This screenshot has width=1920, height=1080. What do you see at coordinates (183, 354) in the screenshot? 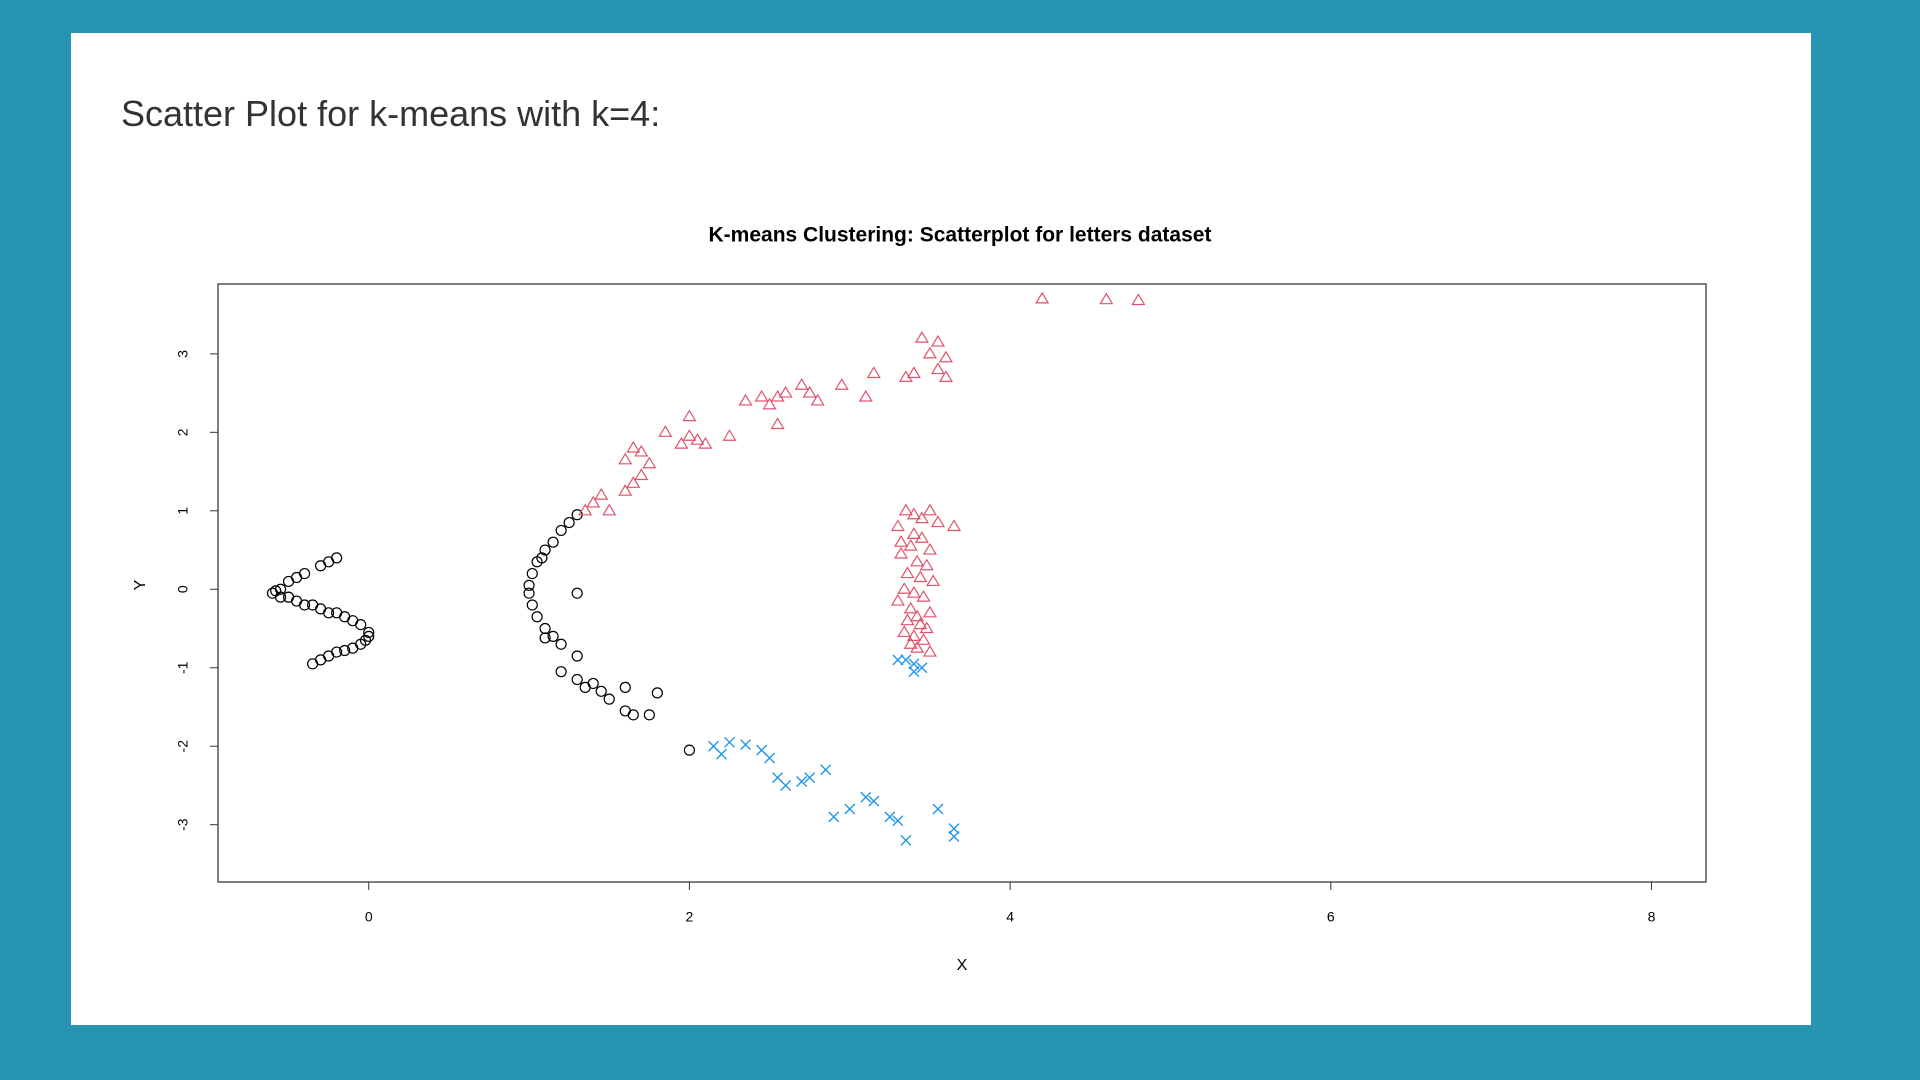
I see `y-tick-label: 3` at bounding box center [183, 354].